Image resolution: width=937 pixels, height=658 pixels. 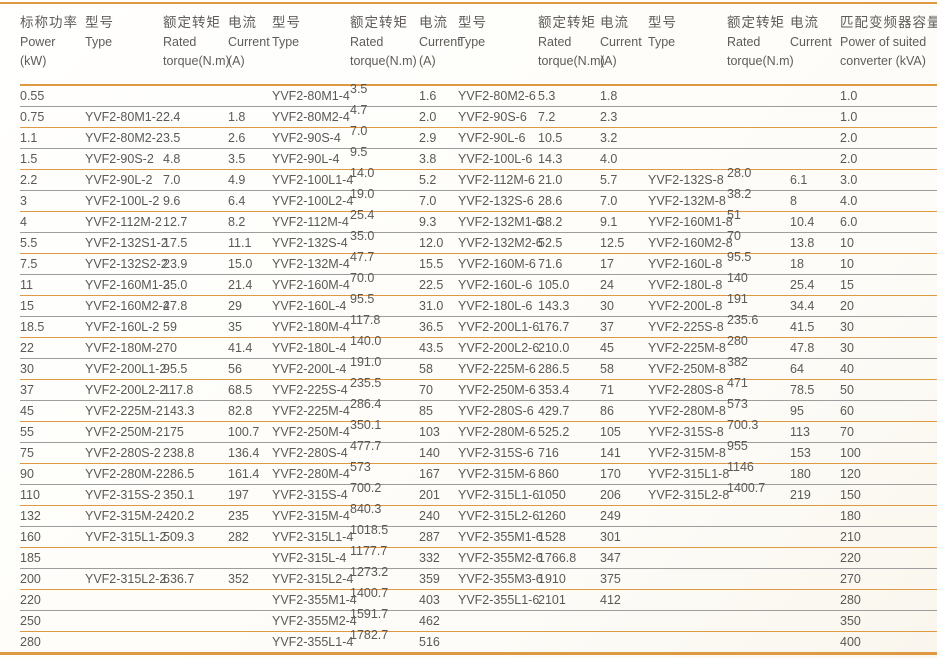 I want to click on table-cell: YVF2-200L-8, so click(x=687, y=306).